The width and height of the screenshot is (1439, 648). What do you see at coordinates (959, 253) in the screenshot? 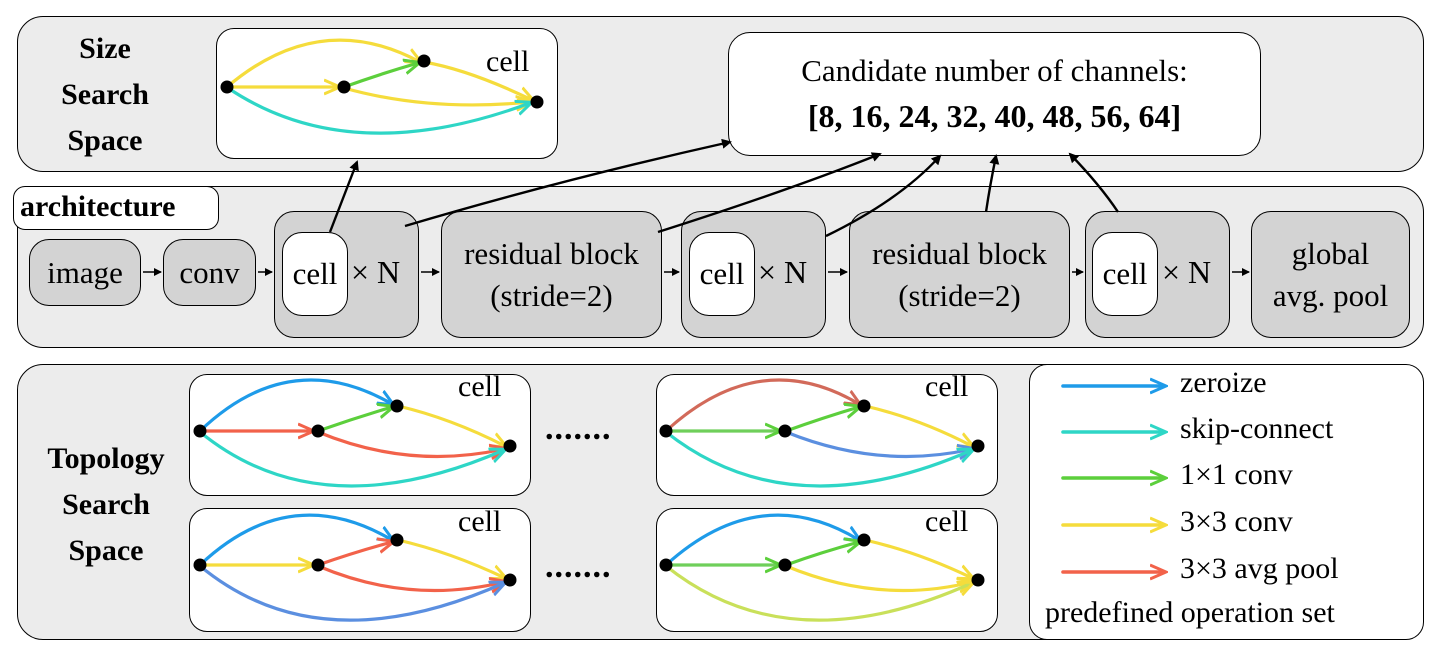
I see `residual-block-2-name: residual block` at bounding box center [959, 253].